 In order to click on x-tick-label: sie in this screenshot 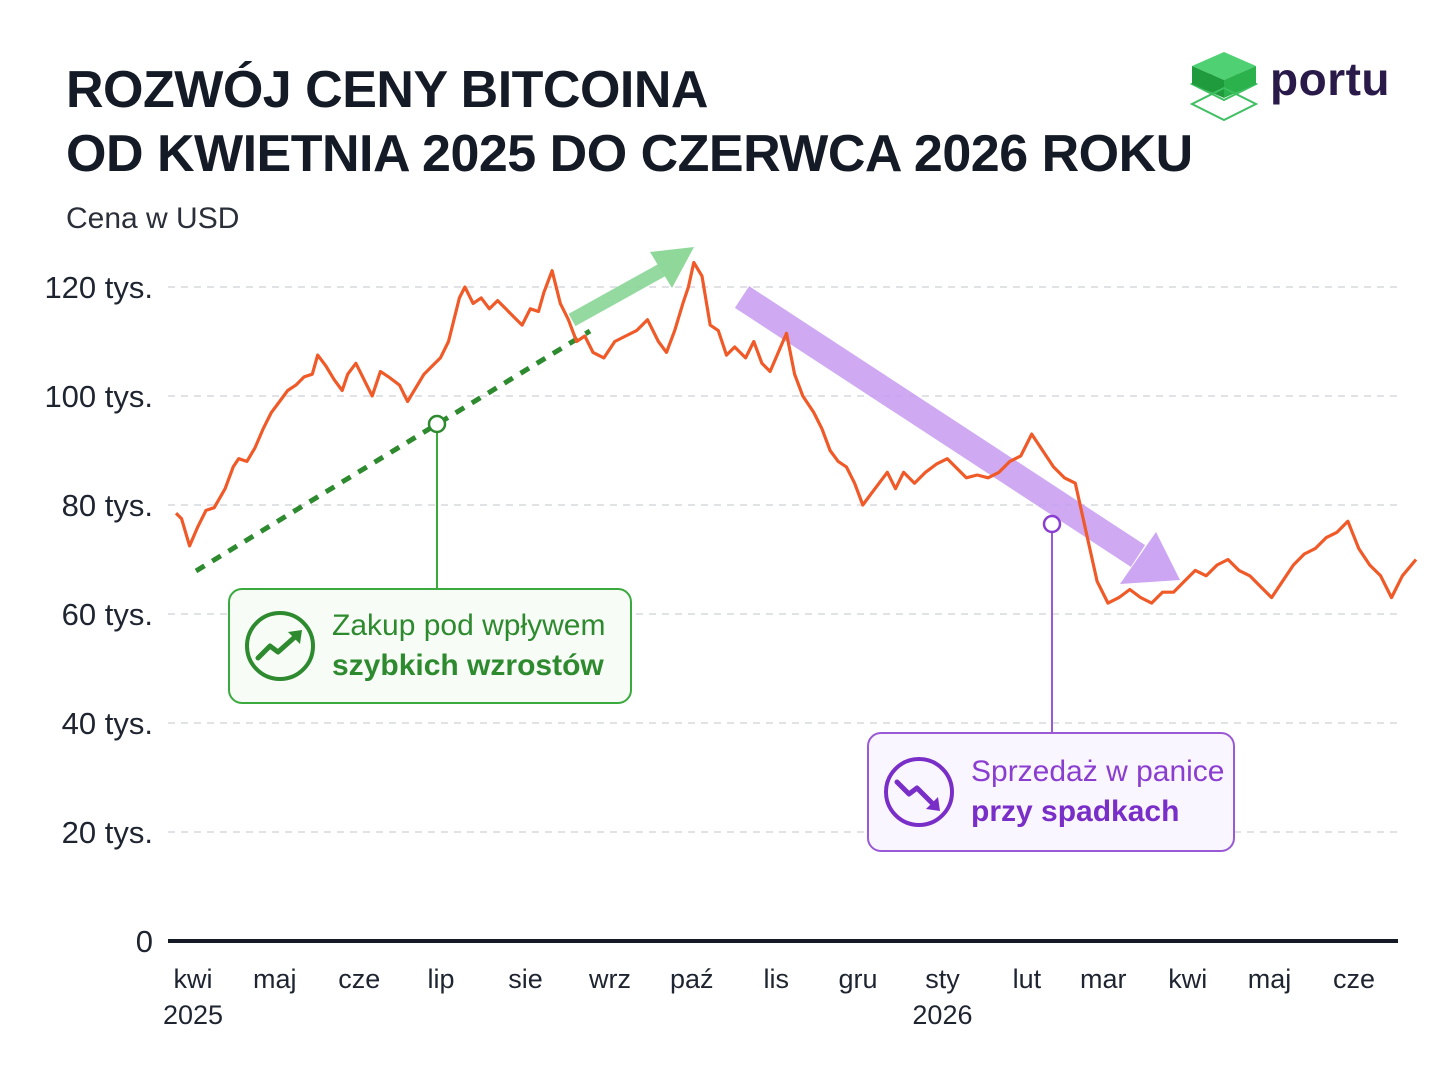, I will do `click(525, 979)`.